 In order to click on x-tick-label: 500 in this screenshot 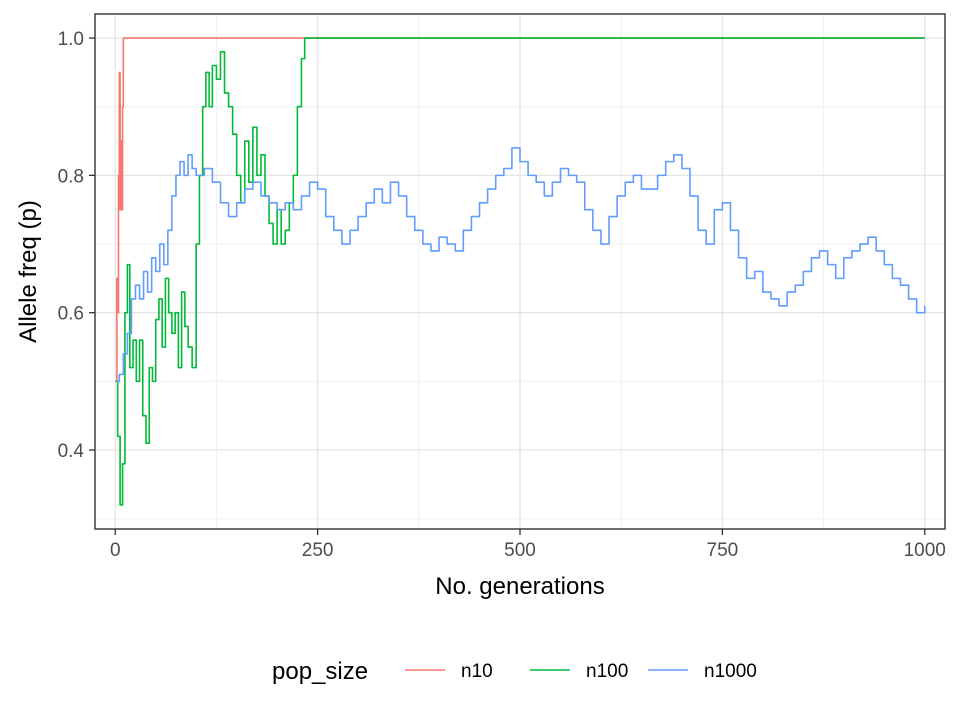, I will do `click(520, 550)`.